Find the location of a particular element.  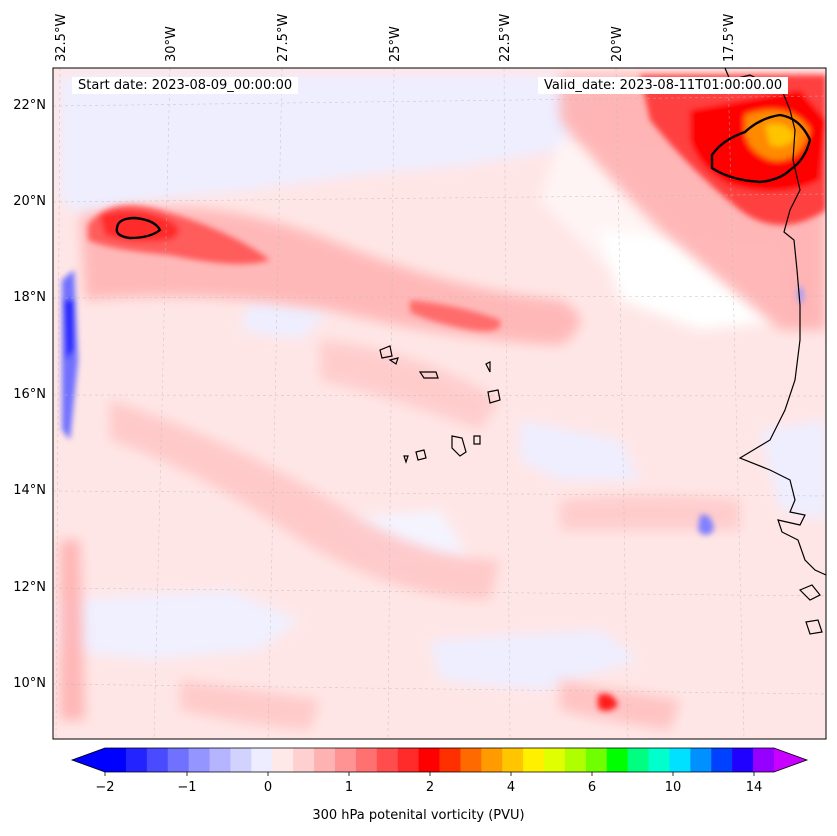

cb-tick-minus2: −2 is located at coordinates (105, 787).